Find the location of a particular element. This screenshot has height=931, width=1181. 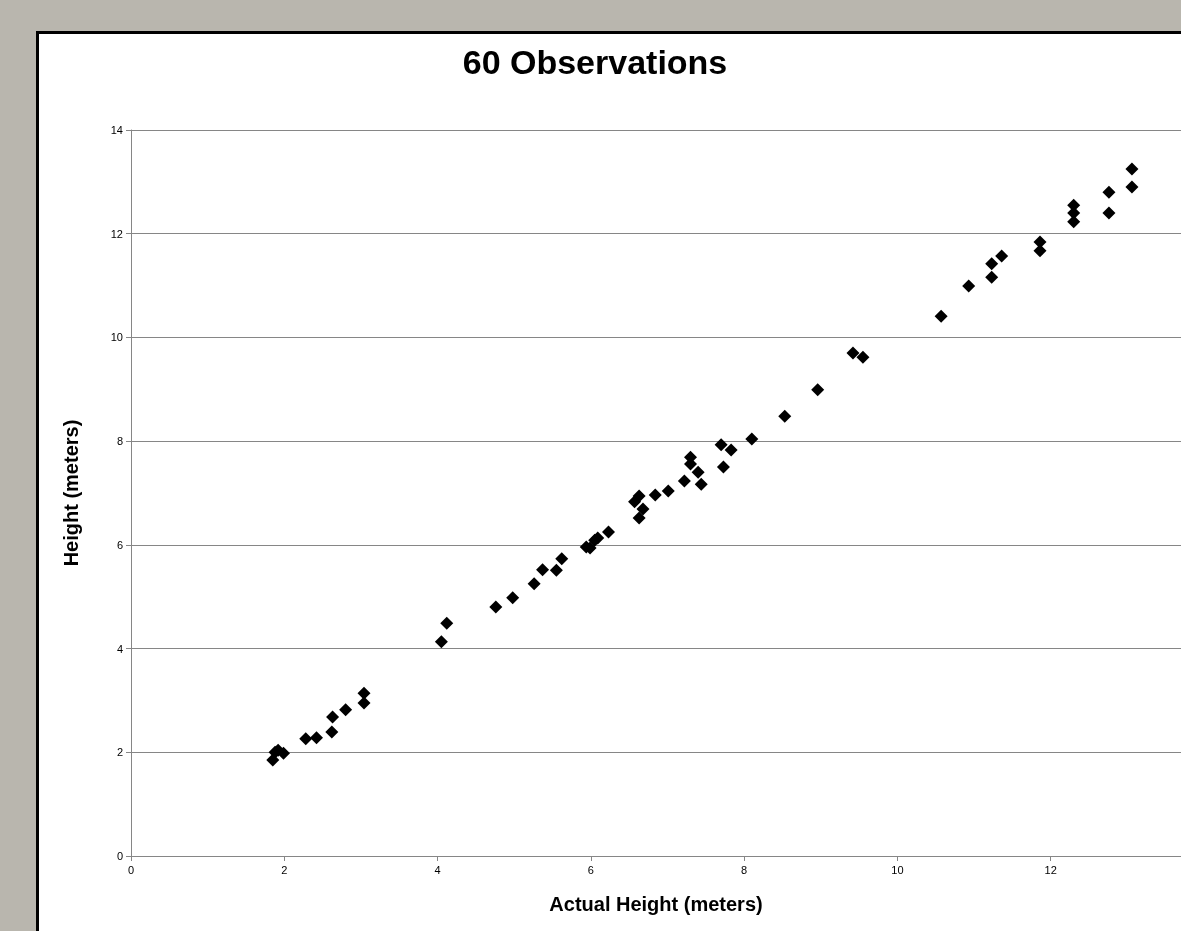

y-tick-label: 8 is located at coordinates (119, 441).